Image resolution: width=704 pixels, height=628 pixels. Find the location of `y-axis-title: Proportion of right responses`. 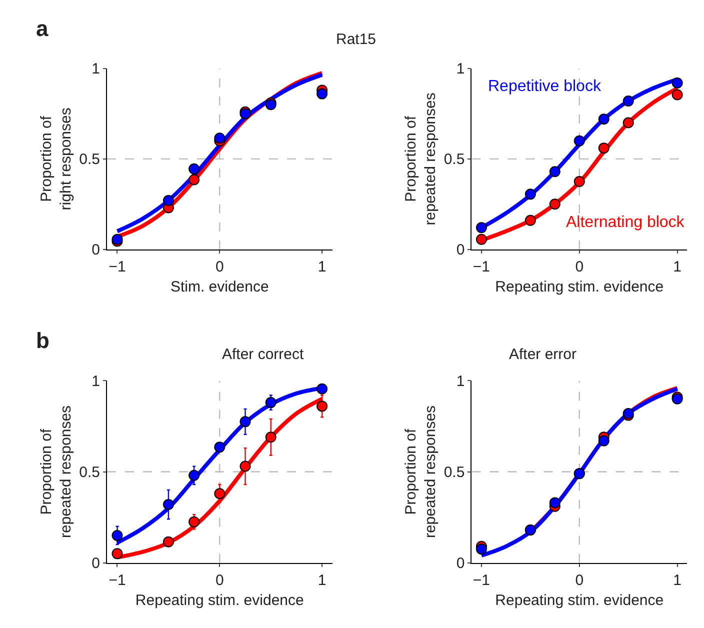

y-axis-title: Proportion of right responses is located at coordinates (56, 159).